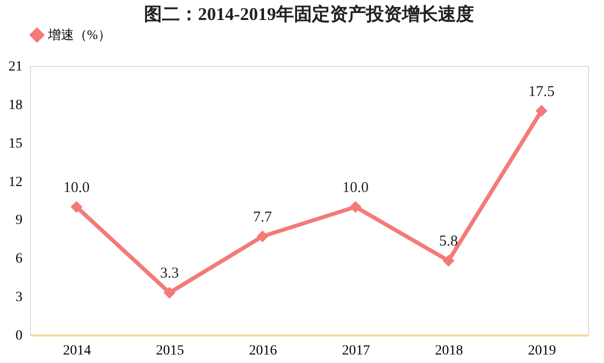  Describe the element at coordinates (263, 351) in the screenshot. I see `x-tick-label: 2016` at that location.